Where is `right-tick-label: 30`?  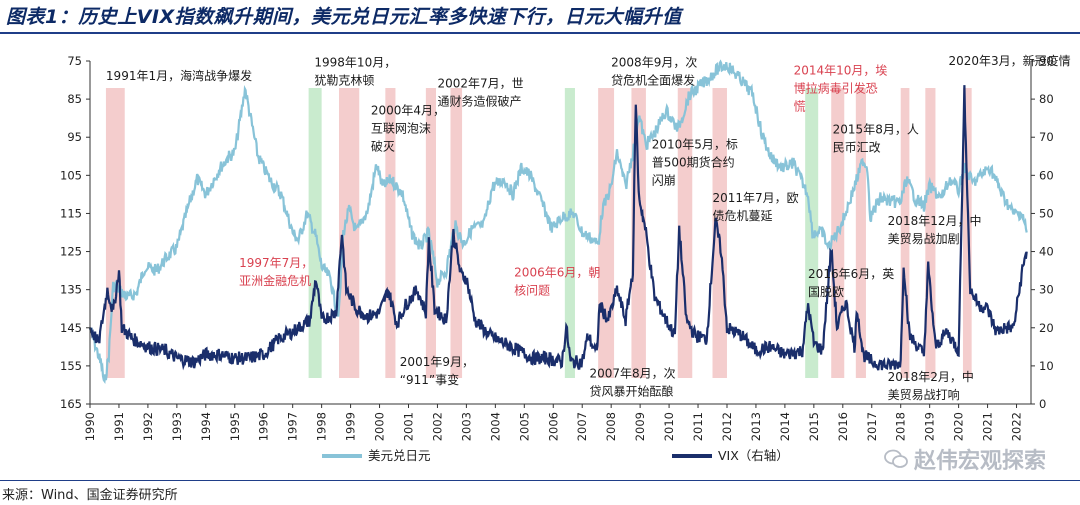 right-tick-label: 30 is located at coordinates (1046, 290).